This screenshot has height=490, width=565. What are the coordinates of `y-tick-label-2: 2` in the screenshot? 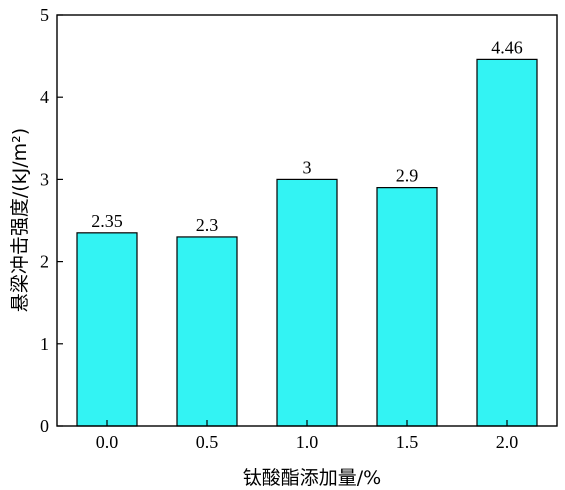 It's located at (44, 262).